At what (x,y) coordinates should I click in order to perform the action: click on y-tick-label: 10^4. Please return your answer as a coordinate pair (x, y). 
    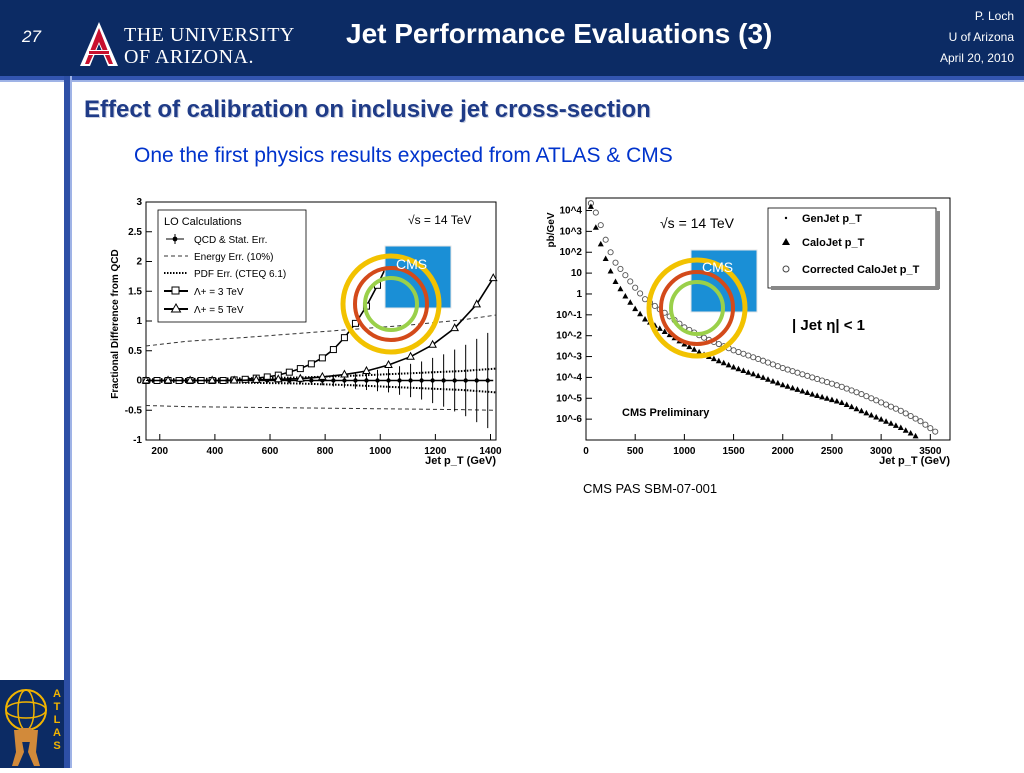
    Looking at the image, I should click on (570, 211).